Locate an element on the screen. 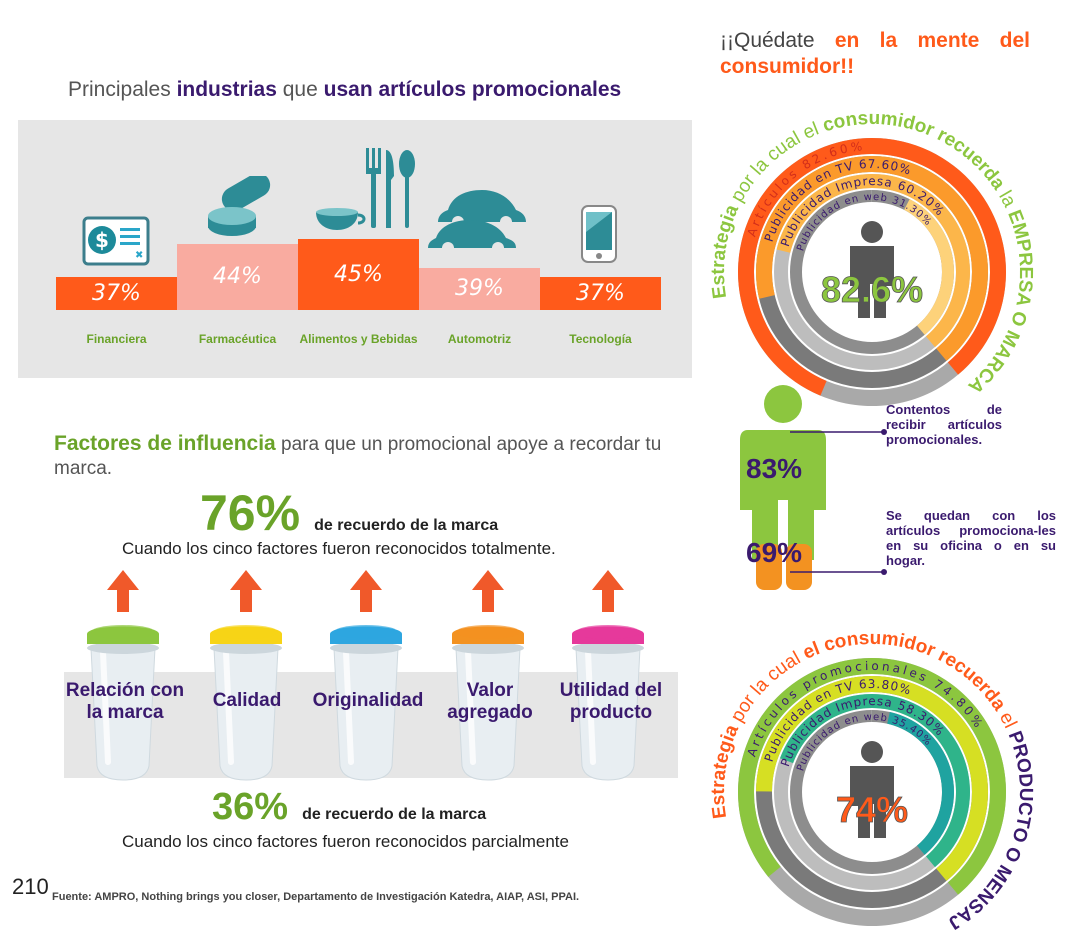 The width and height of the screenshot is (1084, 936). figure-top-pct: 83% is located at coordinates (774, 468).